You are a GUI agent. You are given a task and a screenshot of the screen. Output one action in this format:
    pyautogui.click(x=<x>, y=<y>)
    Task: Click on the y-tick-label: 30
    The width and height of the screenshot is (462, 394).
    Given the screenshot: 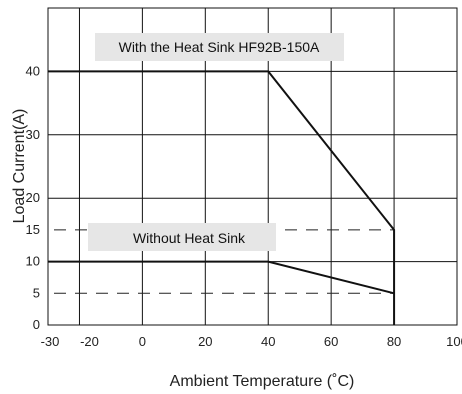 What is the action you would take?
    pyautogui.click(x=33, y=134)
    